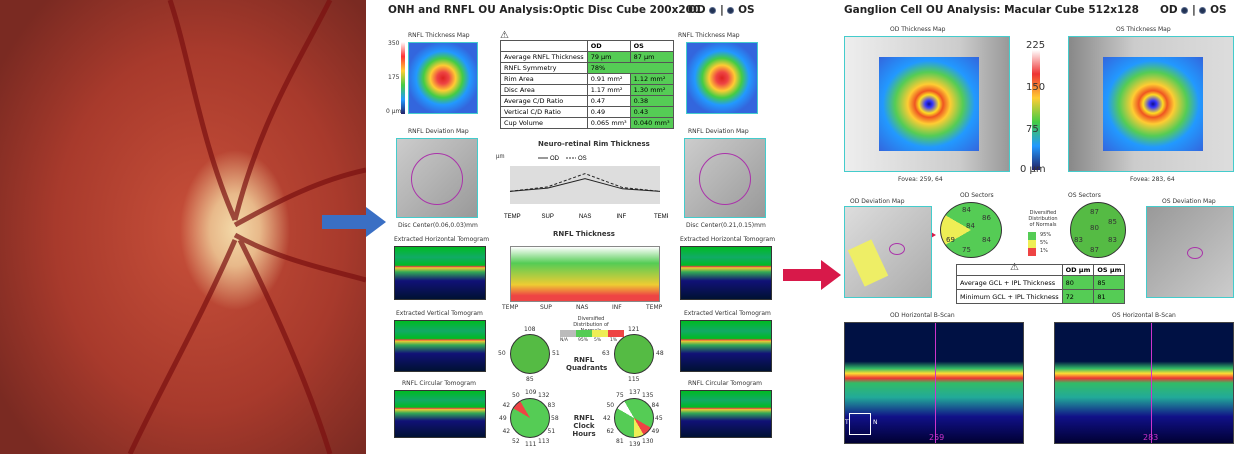  Describe the element at coordinates (721, 10) in the screenshot. I see `onh-od-label: OD | OS` at that location.